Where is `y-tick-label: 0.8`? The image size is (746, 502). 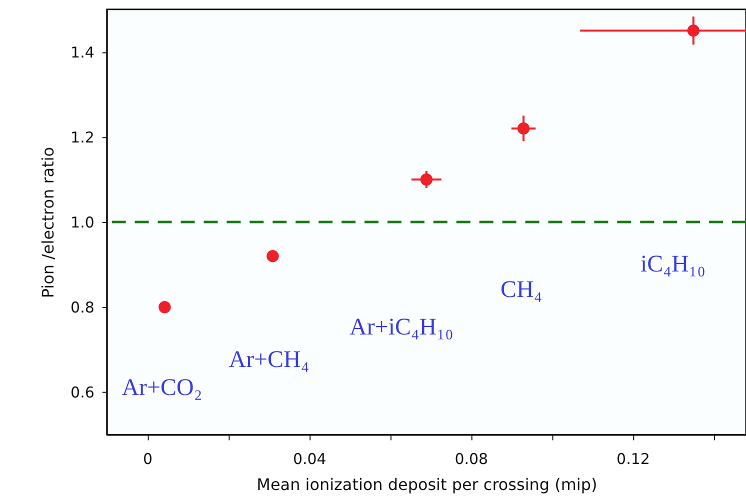
y-tick-label: 0.8 is located at coordinates (82, 307).